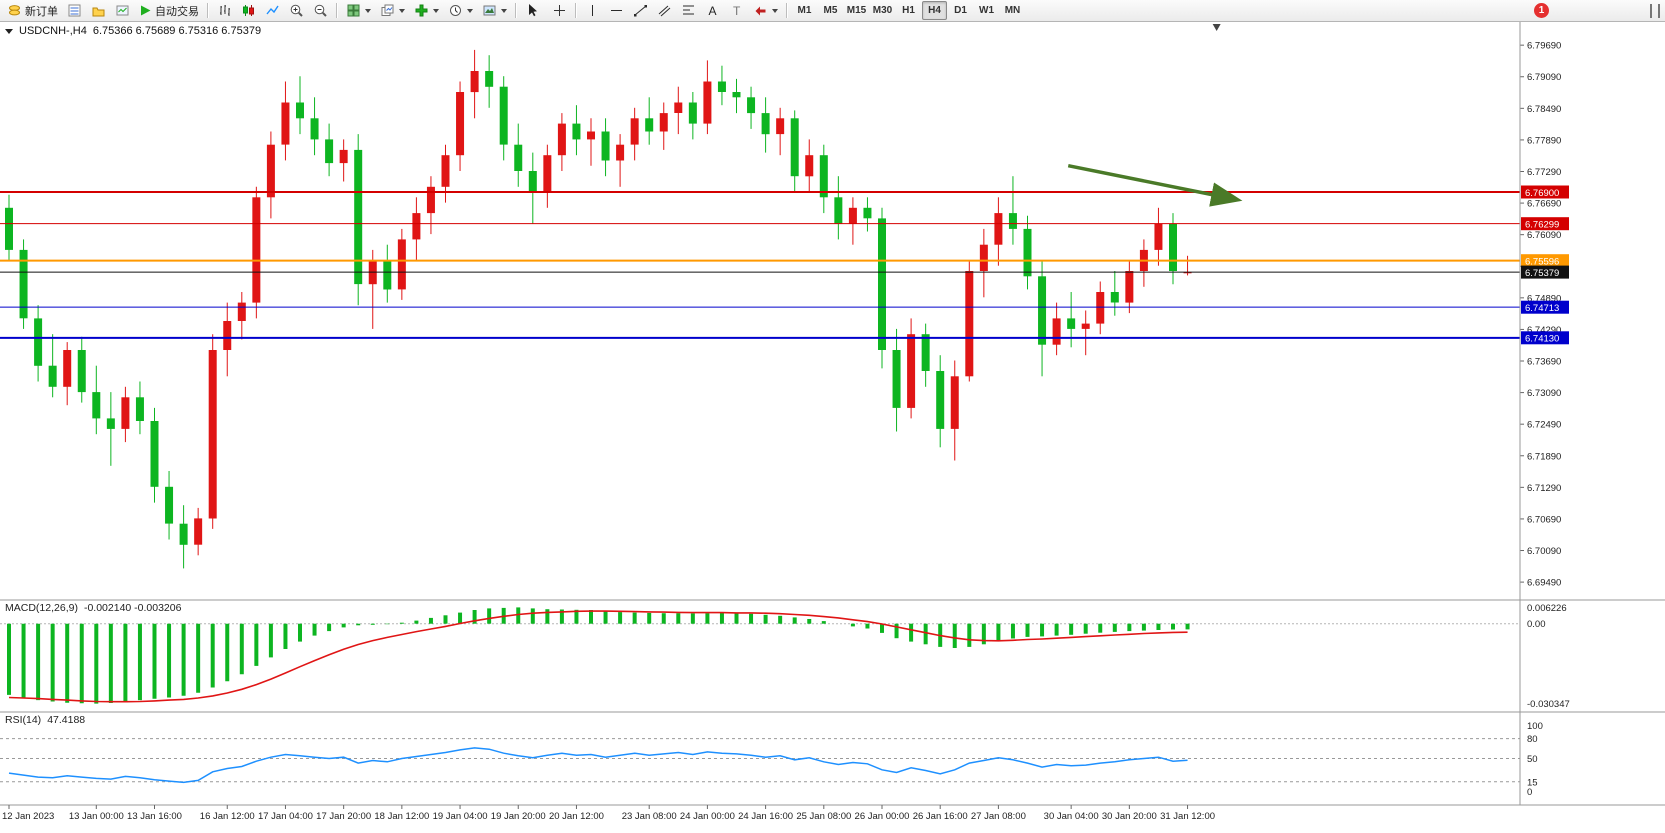 The image size is (1665, 833). Describe the element at coordinates (934, 10) in the screenshot. I see `timeframe-h4-button: H4` at that location.